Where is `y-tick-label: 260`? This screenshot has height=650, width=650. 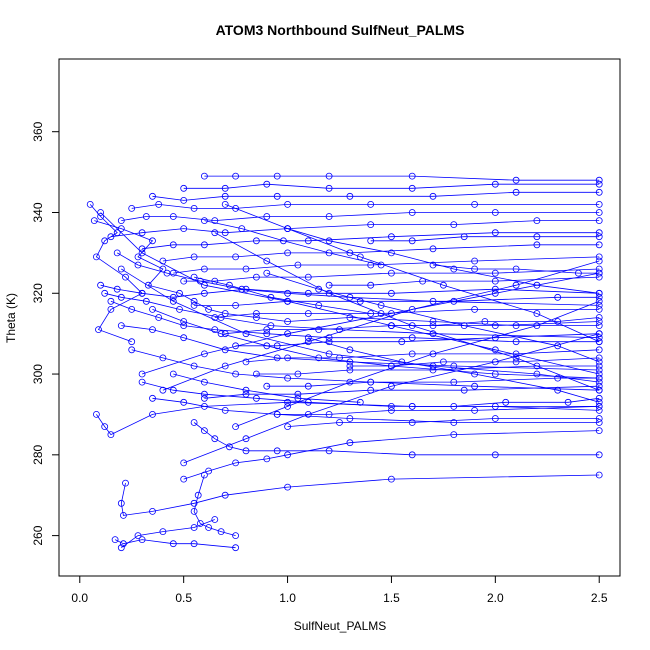
y-tick-label: 260 is located at coordinates (38, 535).